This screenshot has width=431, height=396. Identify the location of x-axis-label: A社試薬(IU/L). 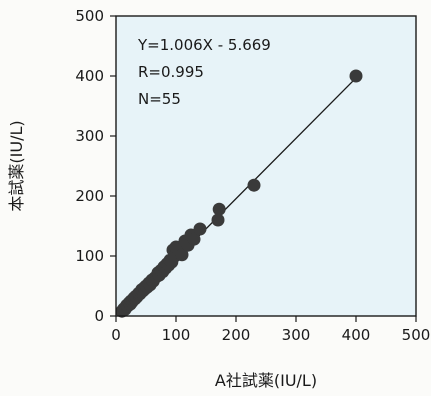
(266, 380).